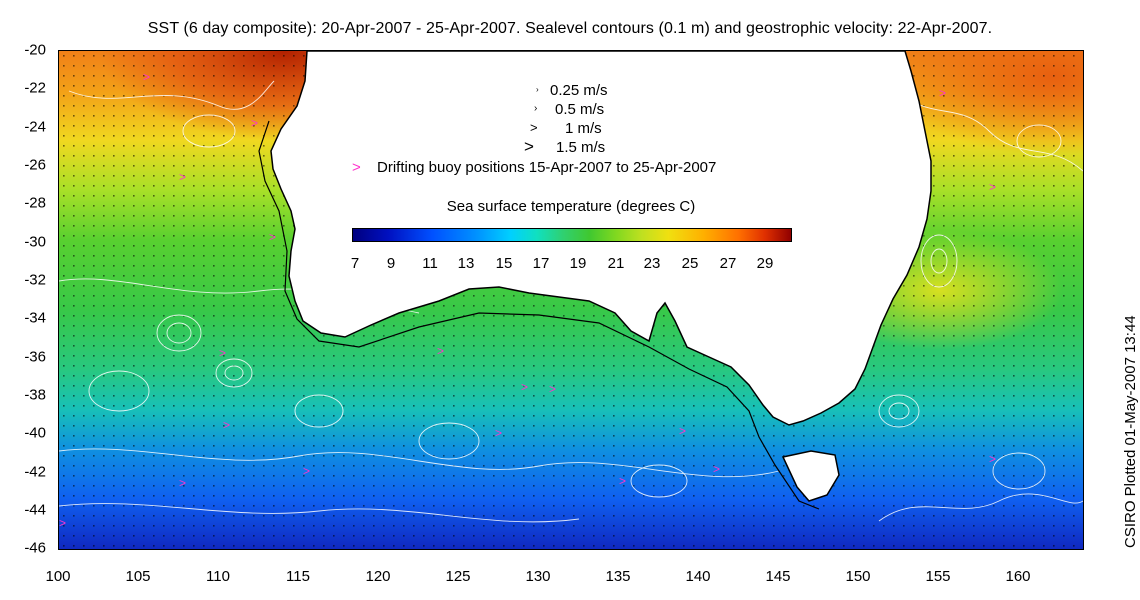  Describe the element at coordinates (35, 433) in the screenshot. I see `y-tick-label: -40` at that location.